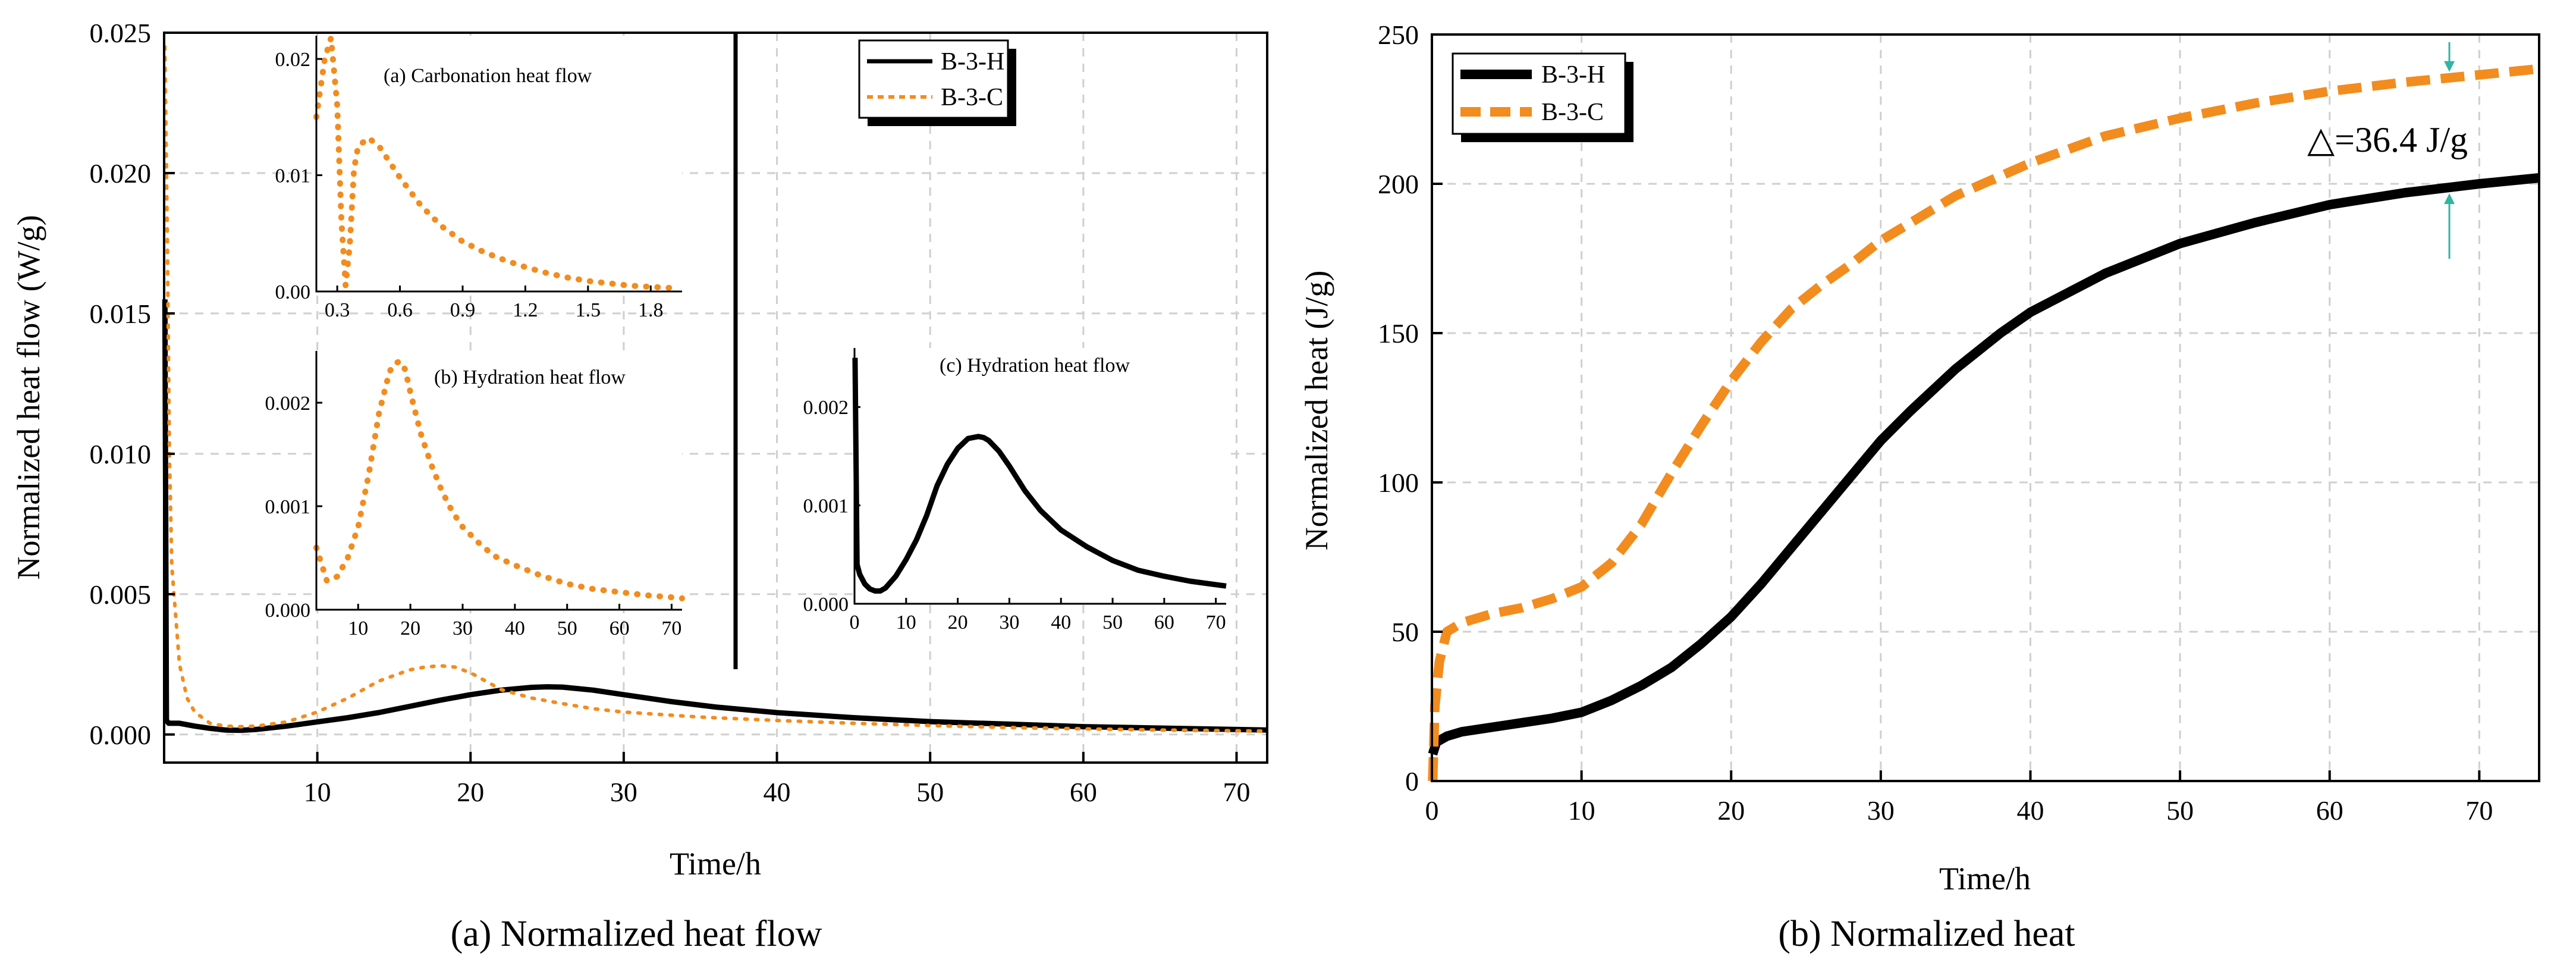 Image resolution: width=2576 pixels, height=969 pixels. Describe the element at coordinates (1009, 622) in the screenshot. I see `inset-2-xtick-label-3: 30` at that location.